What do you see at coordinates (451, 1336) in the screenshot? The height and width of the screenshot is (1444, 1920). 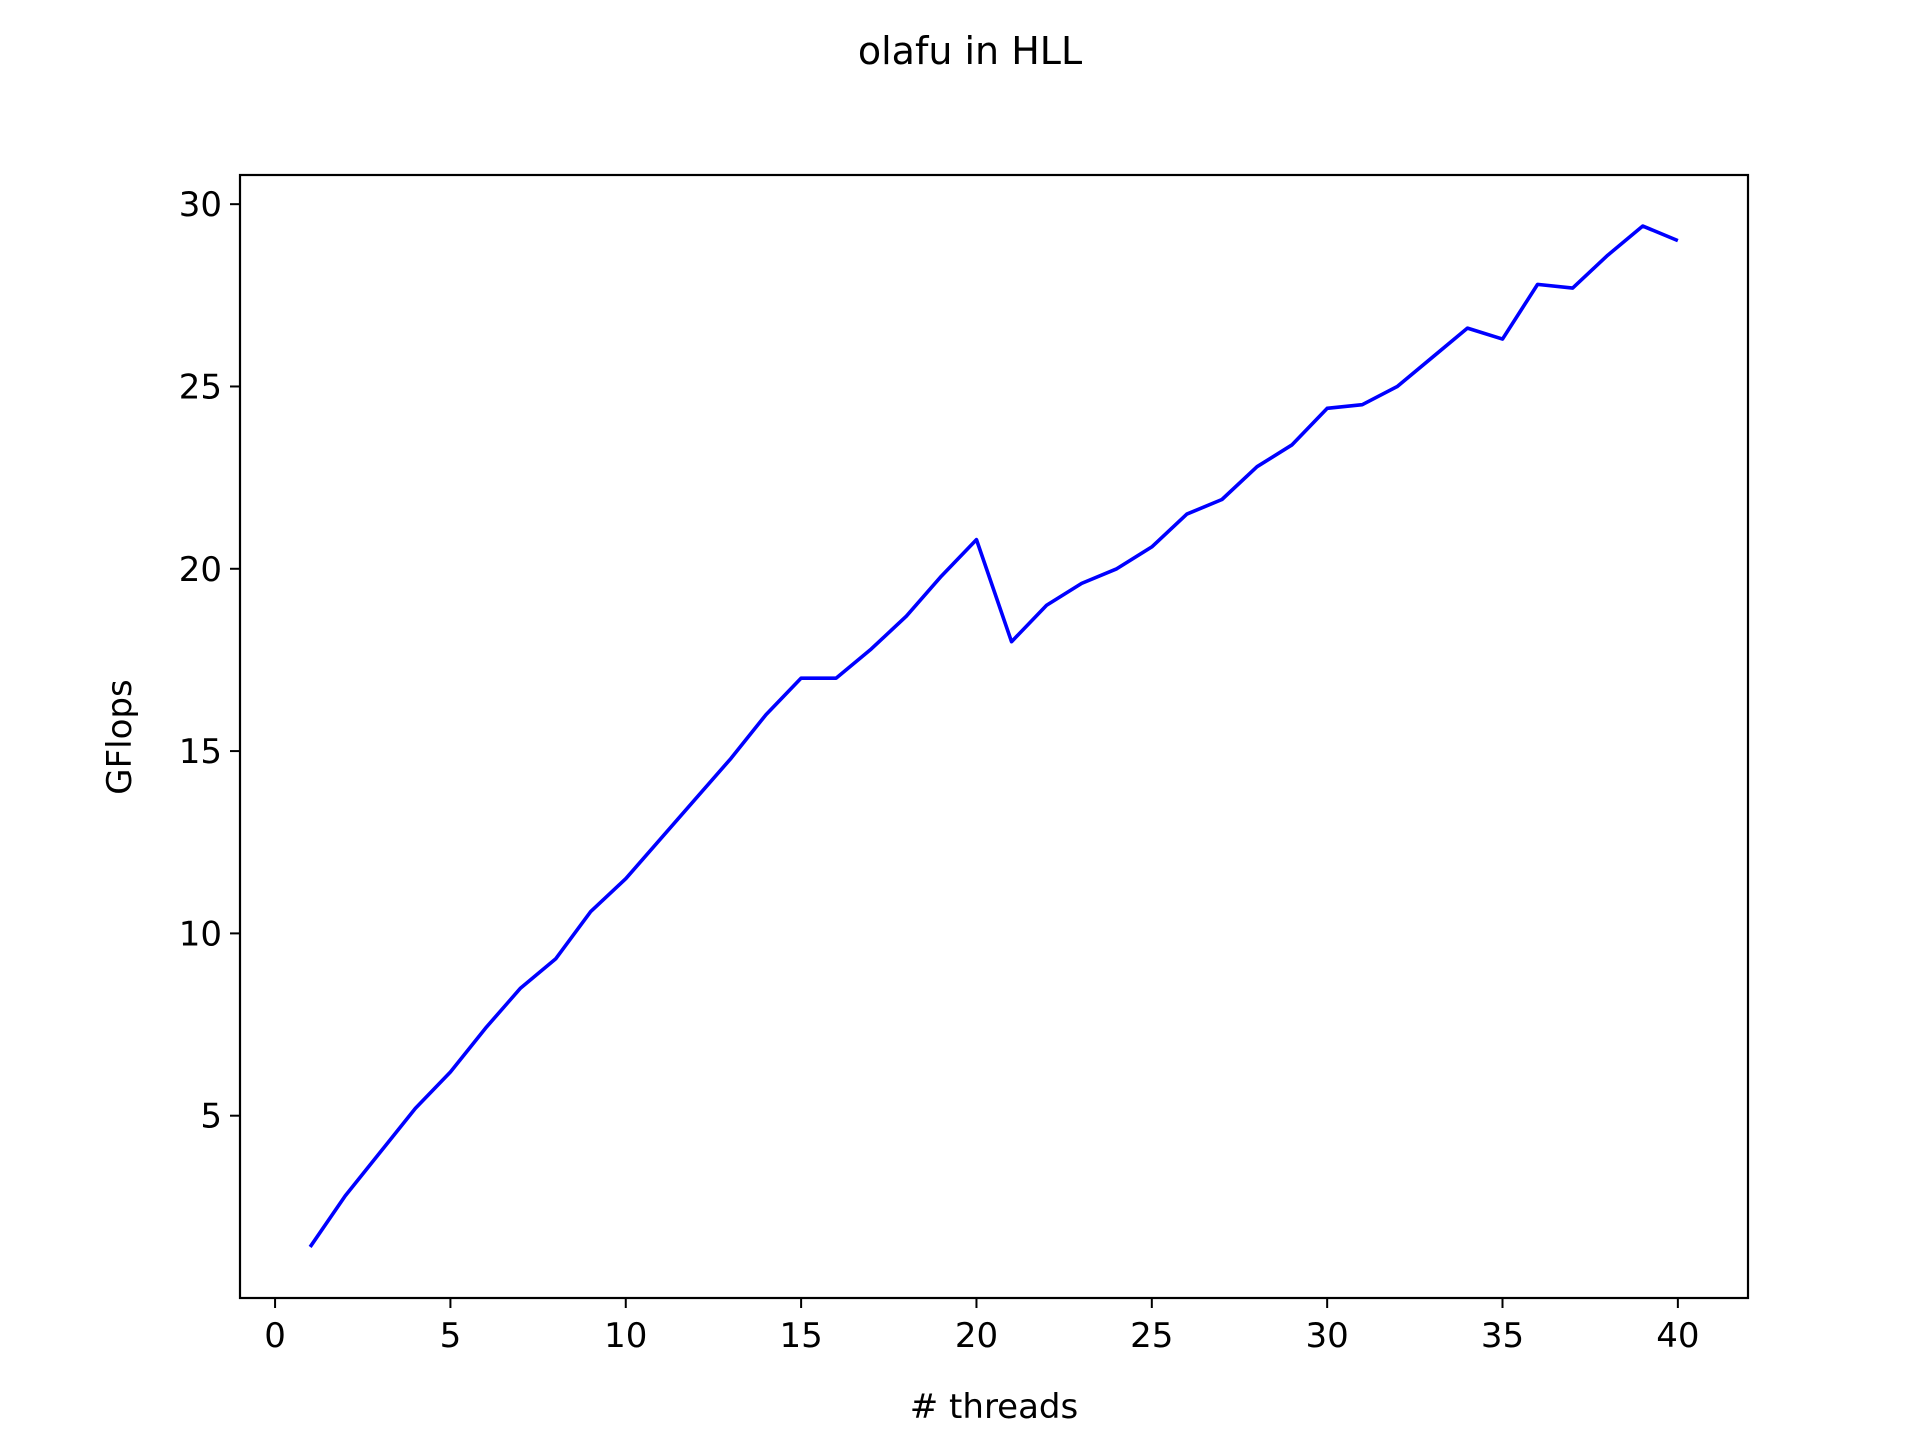 I see `x-tick-label: 5` at bounding box center [451, 1336].